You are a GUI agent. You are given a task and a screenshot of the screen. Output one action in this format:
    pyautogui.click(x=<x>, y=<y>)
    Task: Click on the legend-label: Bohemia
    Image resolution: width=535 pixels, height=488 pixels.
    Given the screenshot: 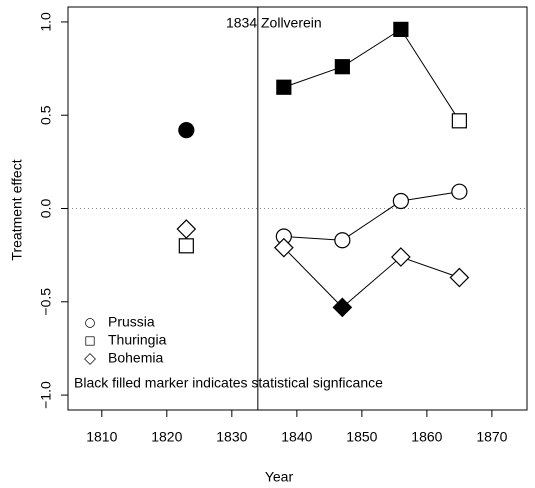 What is the action you would take?
    pyautogui.click(x=135, y=358)
    